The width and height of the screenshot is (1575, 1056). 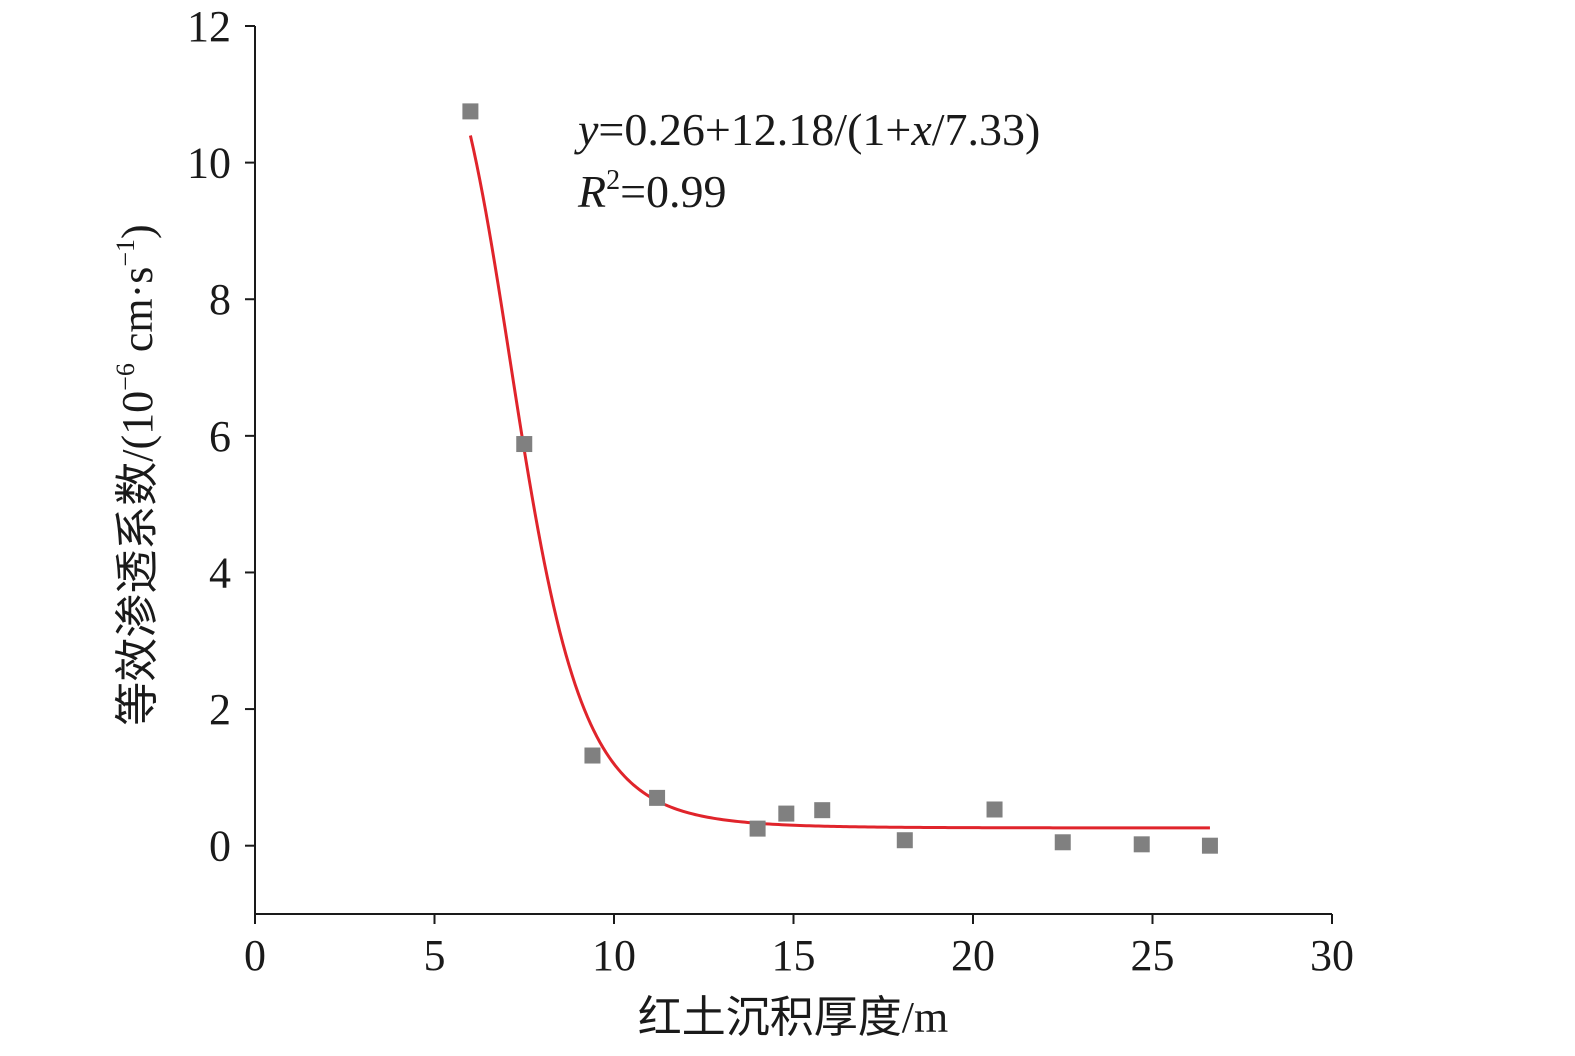 I want to click on x-axis-ticks: 0 5 10 15 20 25 30, so click(x=799, y=947).